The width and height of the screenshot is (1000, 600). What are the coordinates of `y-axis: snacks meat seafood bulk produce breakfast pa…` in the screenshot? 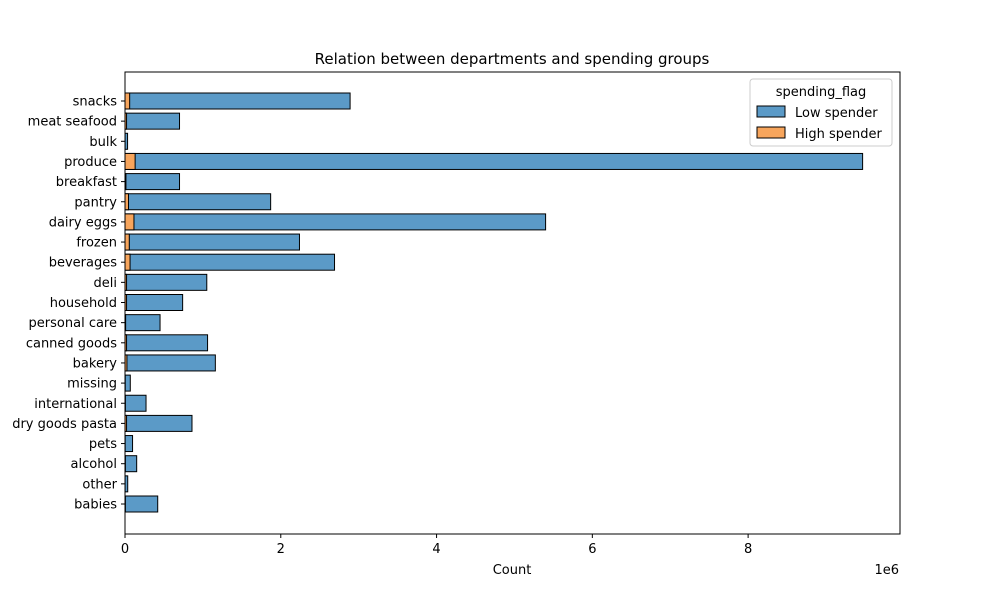 It's located at (68, 304).